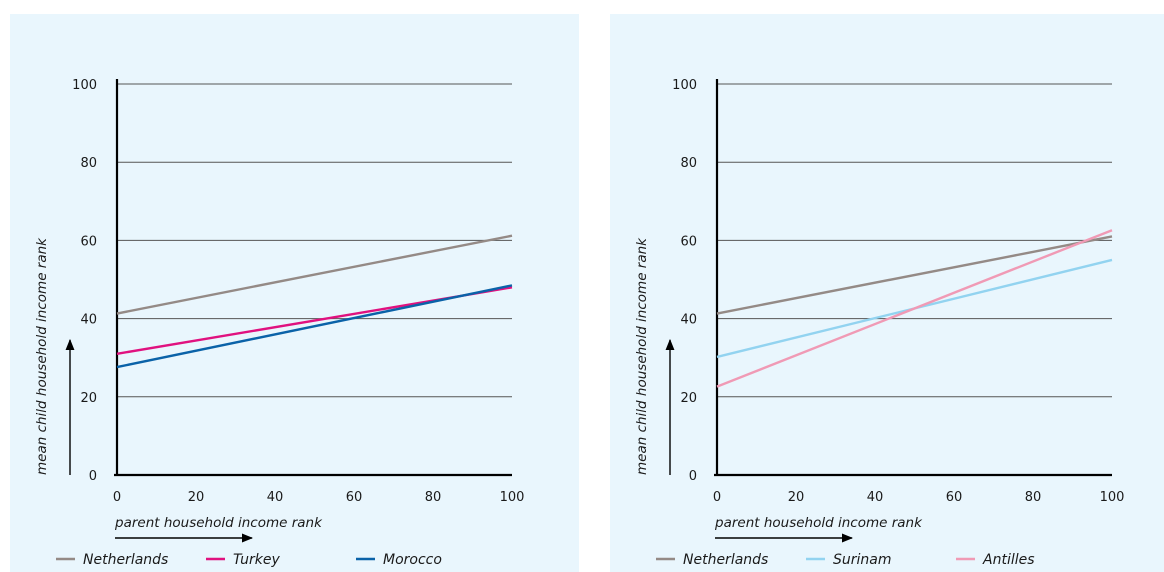 The width and height of the screenshot is (1164, 572). Describe the element at coordinates (412, 560) in the screenshot. I see `legend-label: Morocco` at that location.